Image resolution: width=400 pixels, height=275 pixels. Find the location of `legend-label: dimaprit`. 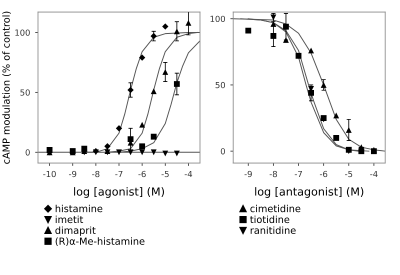

legend-label: dimaprit is located at coordinates (75, 231).